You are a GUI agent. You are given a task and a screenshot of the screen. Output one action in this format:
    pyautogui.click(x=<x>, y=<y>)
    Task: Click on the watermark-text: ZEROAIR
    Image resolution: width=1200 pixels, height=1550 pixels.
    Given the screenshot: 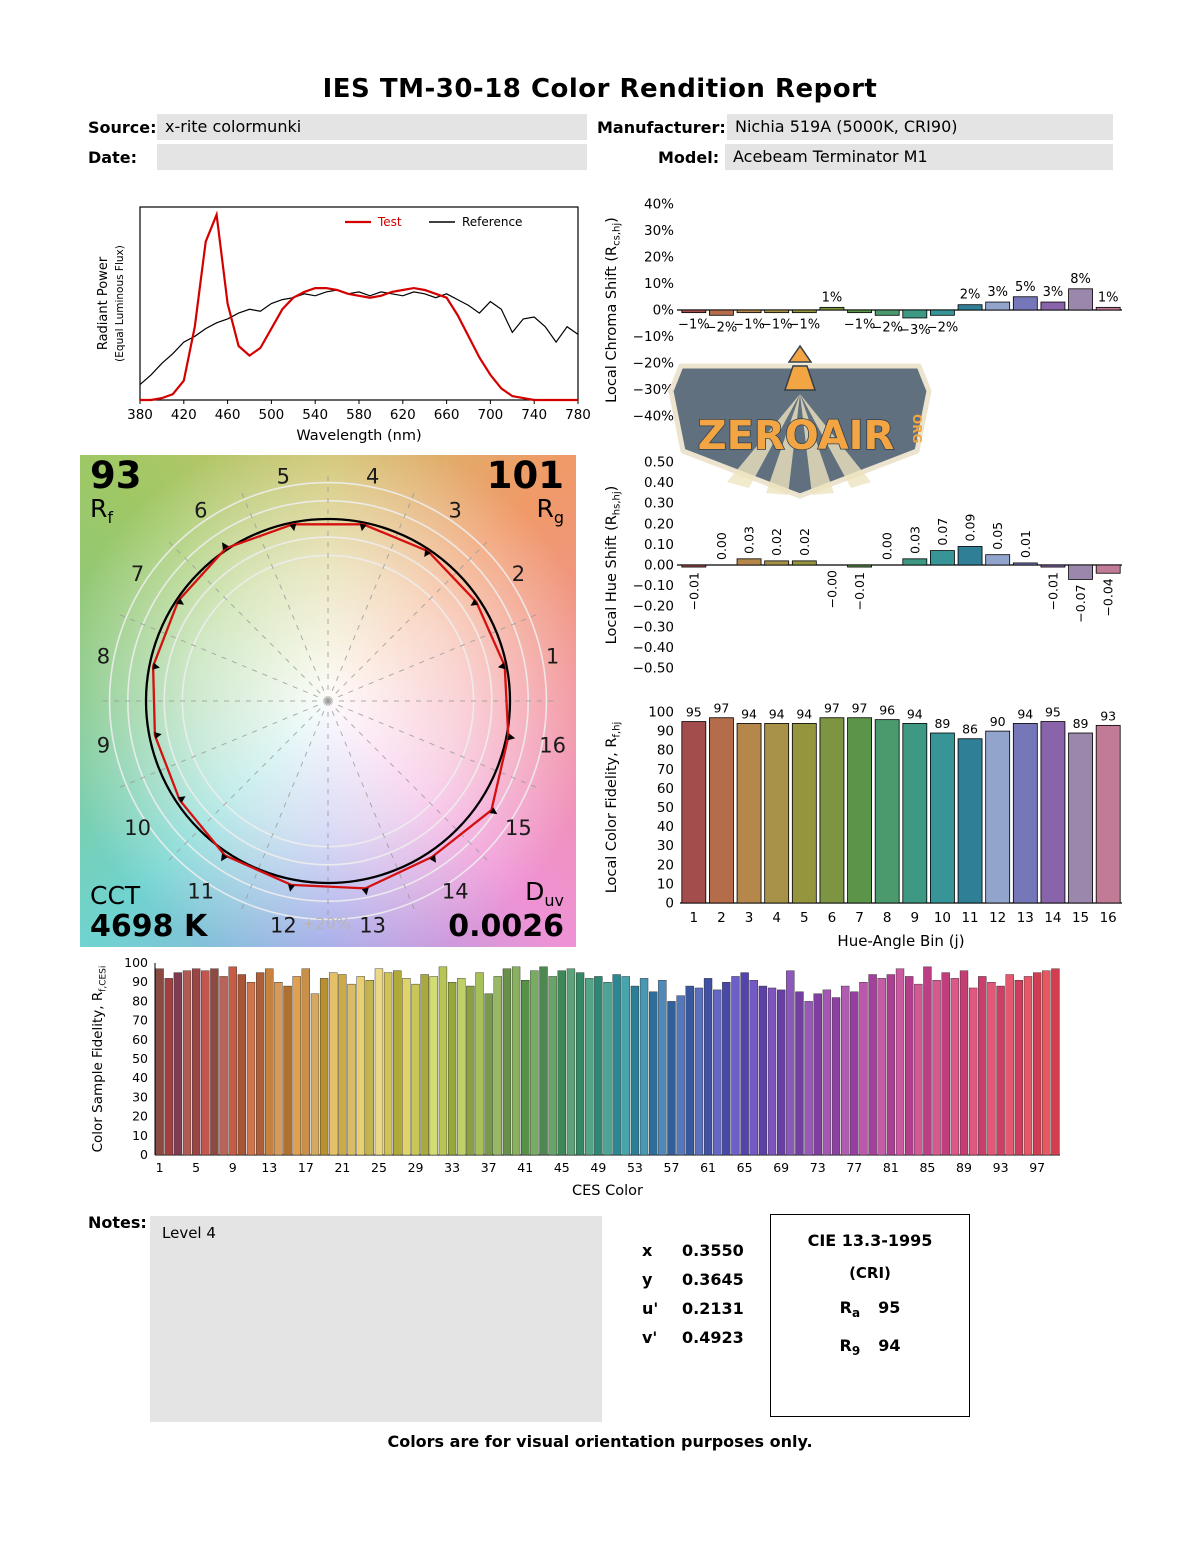 What is the action you would take?
    pyautogui.click(x=796, y=436)
    